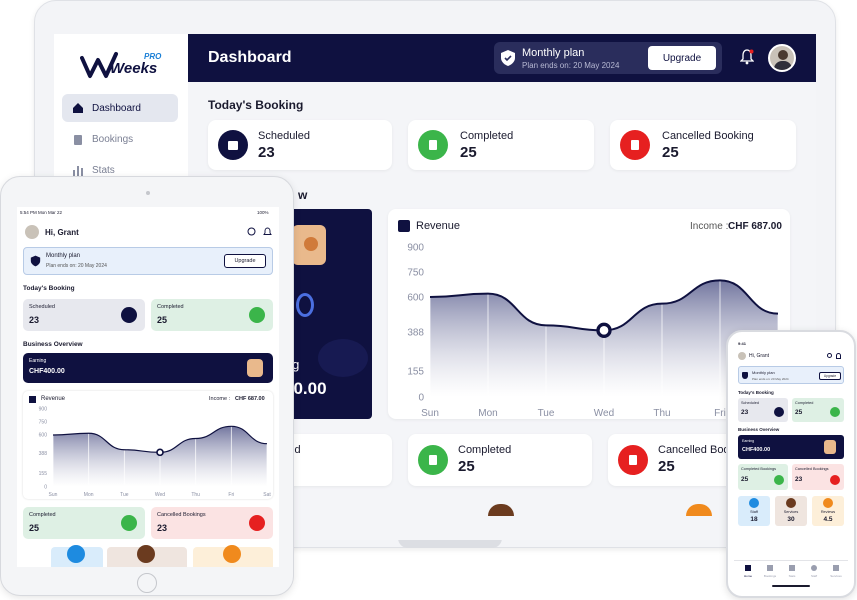 Image resolution: width=857 pixels, height=600 pixels. What do you see at coordinates (415, 272) in the screenshot?
I see `y-tick-label: 750` at bounding box center [415, 272].